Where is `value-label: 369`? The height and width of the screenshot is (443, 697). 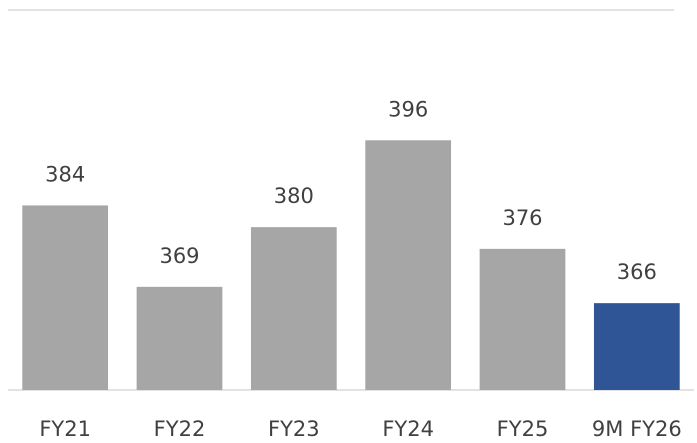 value-label: 369 is located at coordinates (179, 256).